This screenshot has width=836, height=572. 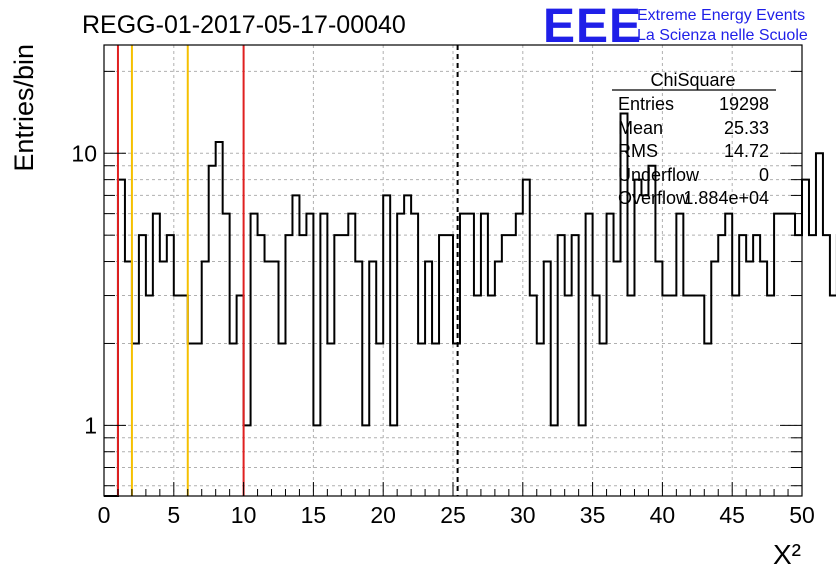 I want to click on x-tick-label: 50, so click(x=802, y=515).